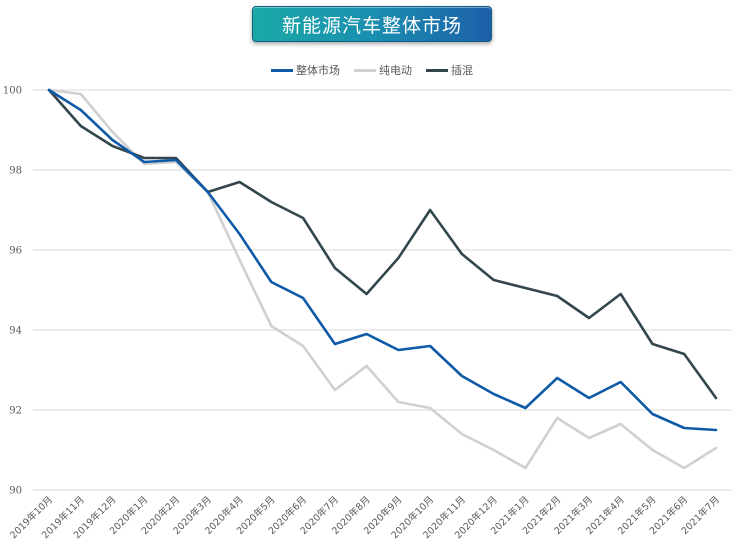 The width and height of the screenshot is (744, 550). Describe the element at coordinates (282, 70) in the screenshot. I see `legend-swatch-overall` at that location.